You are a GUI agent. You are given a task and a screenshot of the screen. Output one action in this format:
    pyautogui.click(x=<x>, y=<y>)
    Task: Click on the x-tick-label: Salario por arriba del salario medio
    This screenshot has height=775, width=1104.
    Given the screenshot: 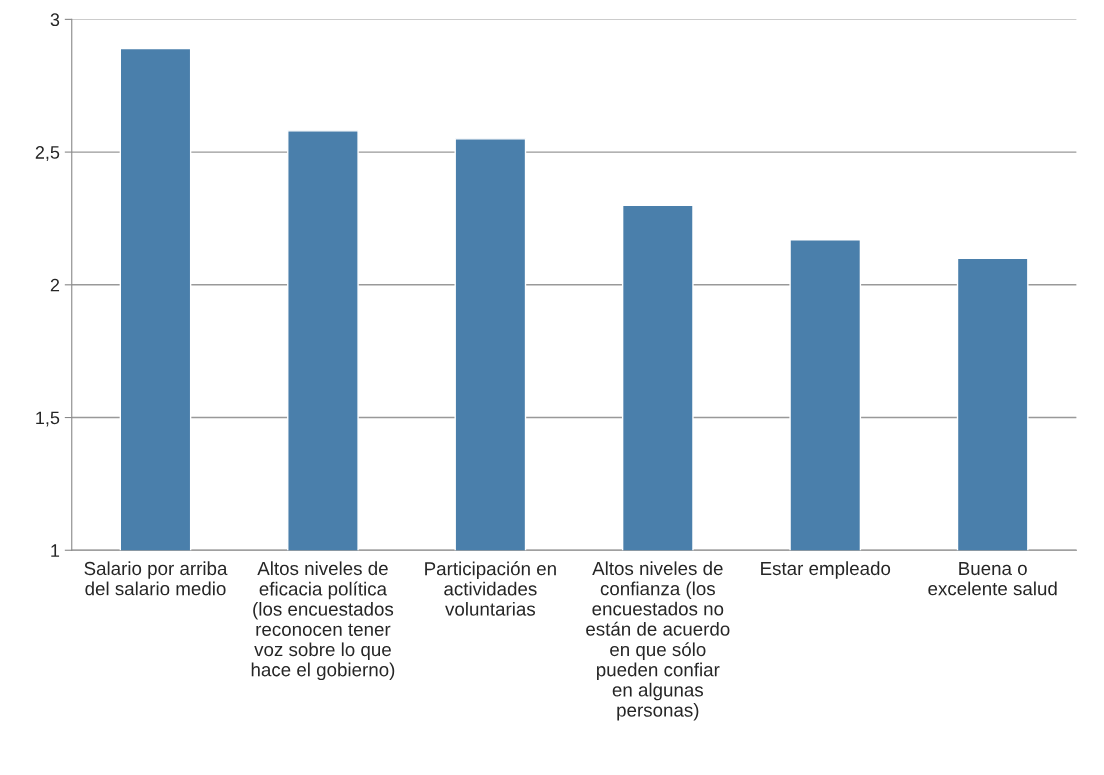 What is the action you would take?
    pyautogui.click(x=156, y=578)
    